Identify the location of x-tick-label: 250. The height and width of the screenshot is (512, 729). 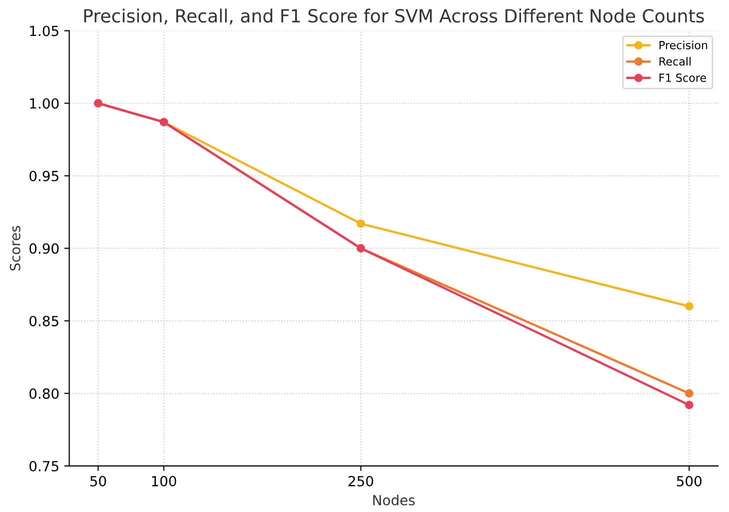
(361, 481).